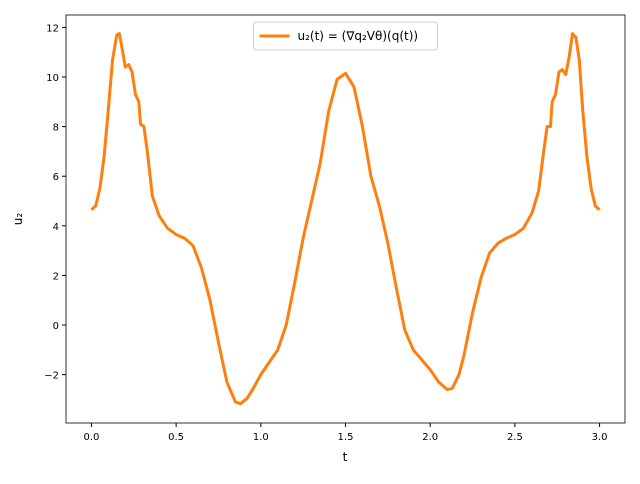 This screenshot has width=640, height=484. What do you see at coordinates (51, 376) in the screenshot?
I see `y-tick-label: −2` at bounding box center [51, 376].